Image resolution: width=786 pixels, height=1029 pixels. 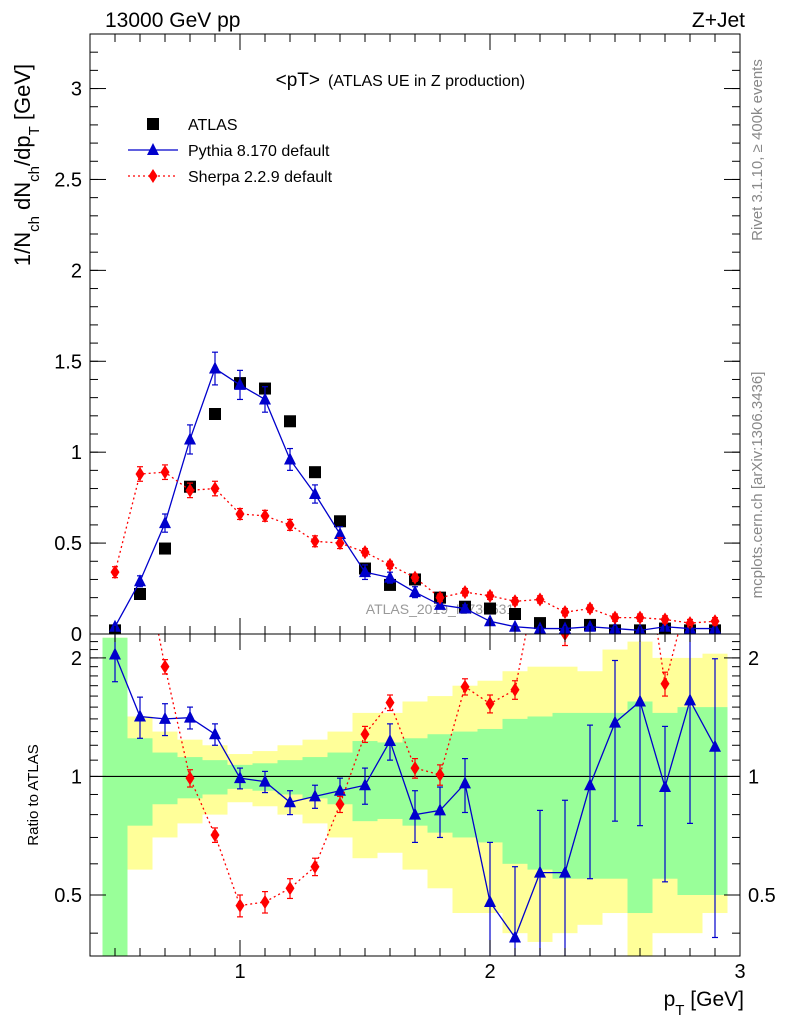 What do you see at coordinates (260, 177) in the screenshot?
I see `legend-label: Sherpa 2.2.9 default` at bounding box center [260, 177].